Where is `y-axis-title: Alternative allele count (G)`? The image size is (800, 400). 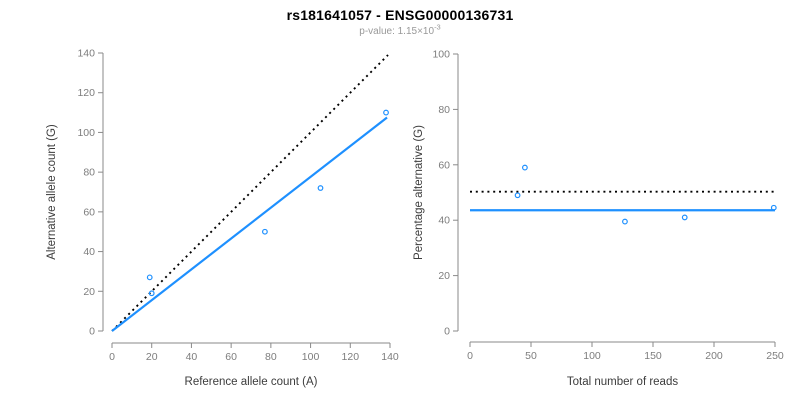 y-axis-title: Alternative allele count (G) is located at coordinates (52, 192).